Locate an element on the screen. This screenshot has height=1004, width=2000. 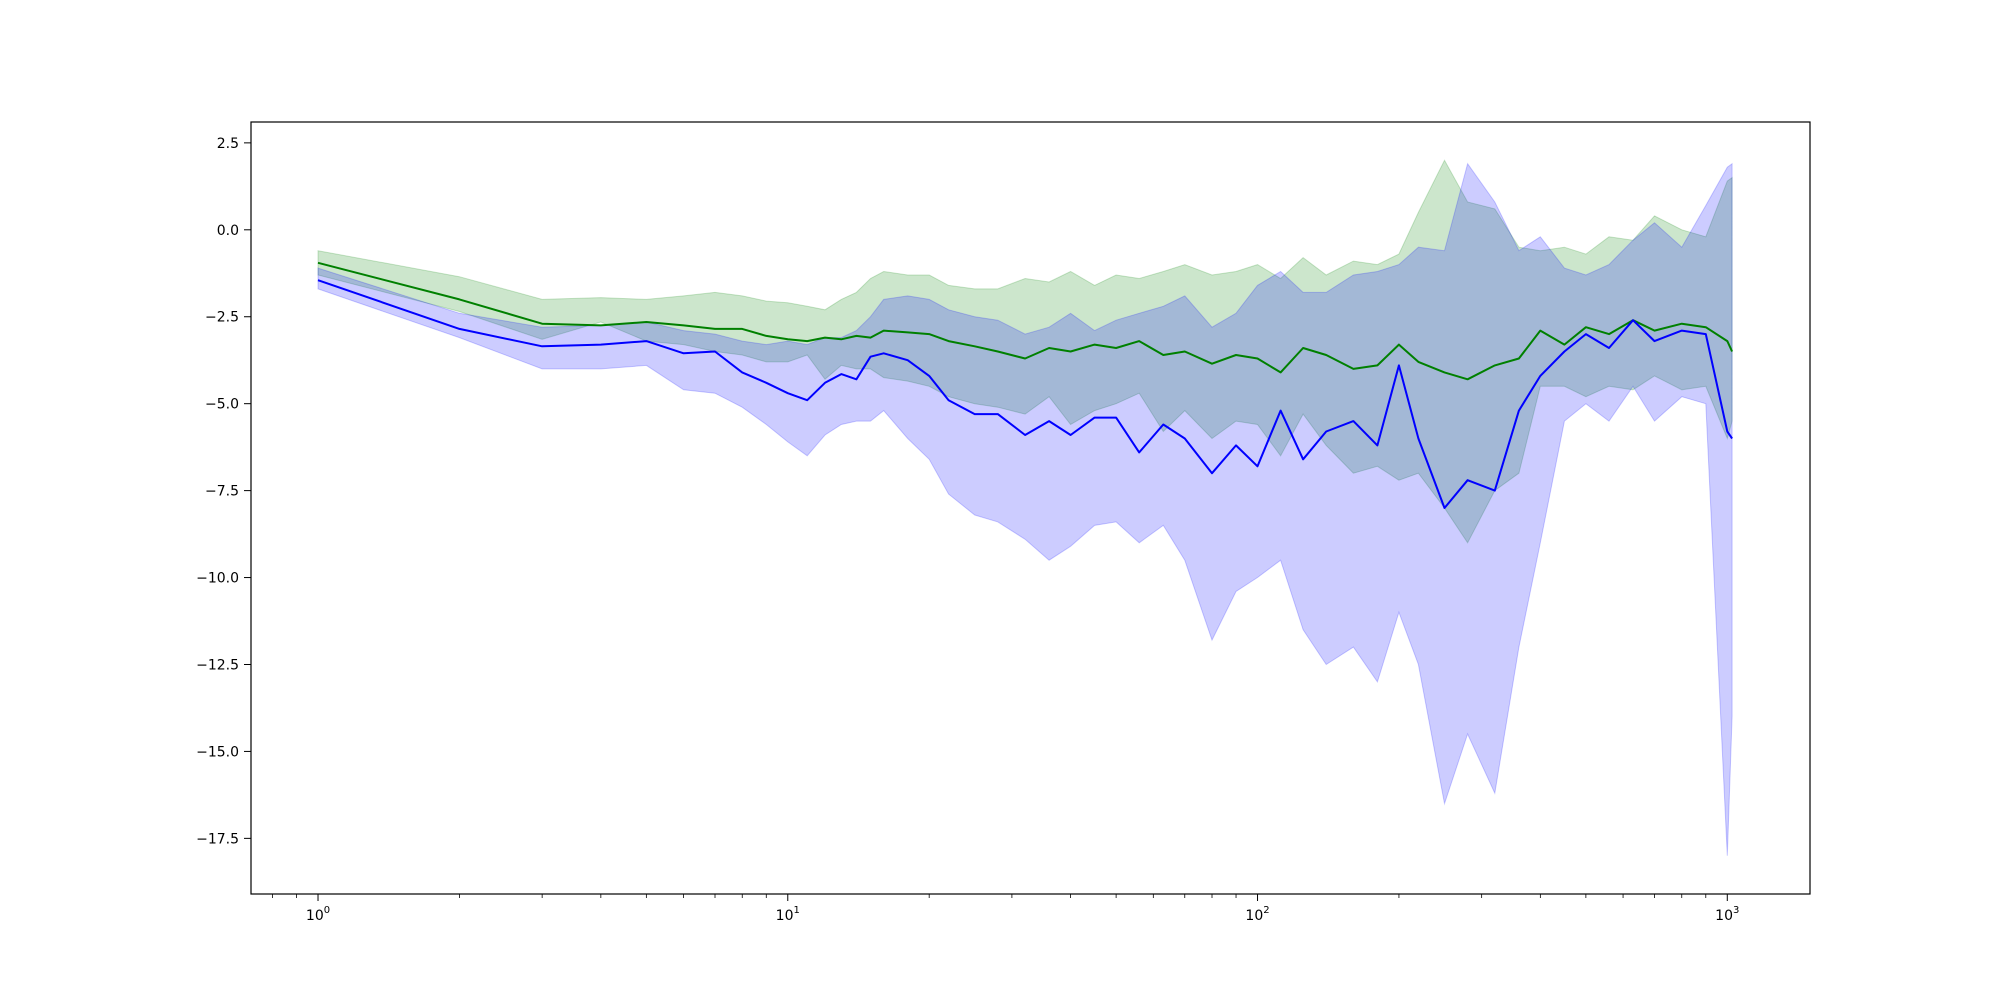
y-tick-label: 2.5 is located at coordinates (228, 144).